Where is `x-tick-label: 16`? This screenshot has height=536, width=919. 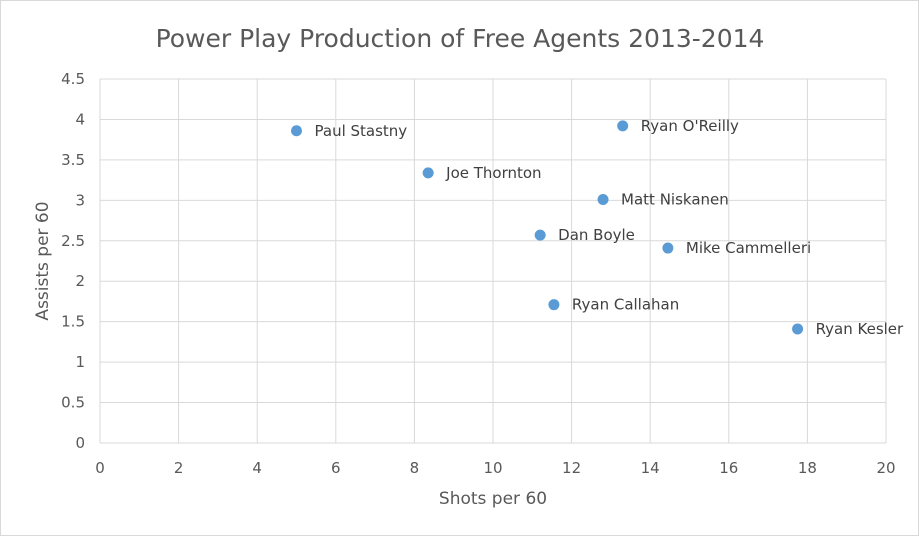
x-tick-label: 16 is located at coordinates (728, 468).